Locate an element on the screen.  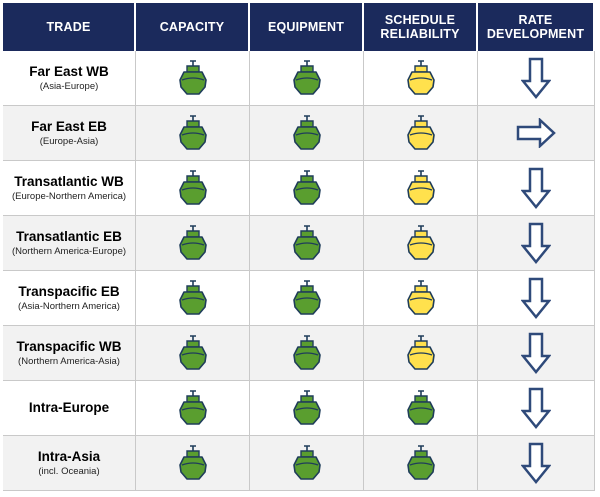
trade-name: Transpacific EB is located at coordinates (69, 291).